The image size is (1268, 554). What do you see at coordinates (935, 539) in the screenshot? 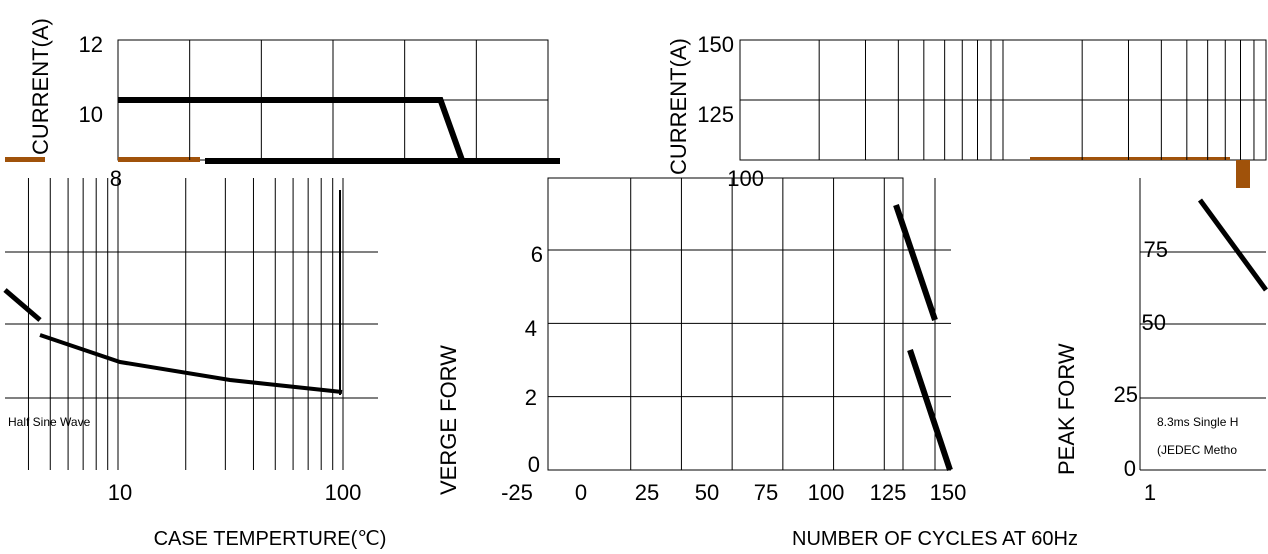
I see `x-axis-title-right: NUMBER OF CYCLES AT 60Hz` at bounding box center [935, 539].